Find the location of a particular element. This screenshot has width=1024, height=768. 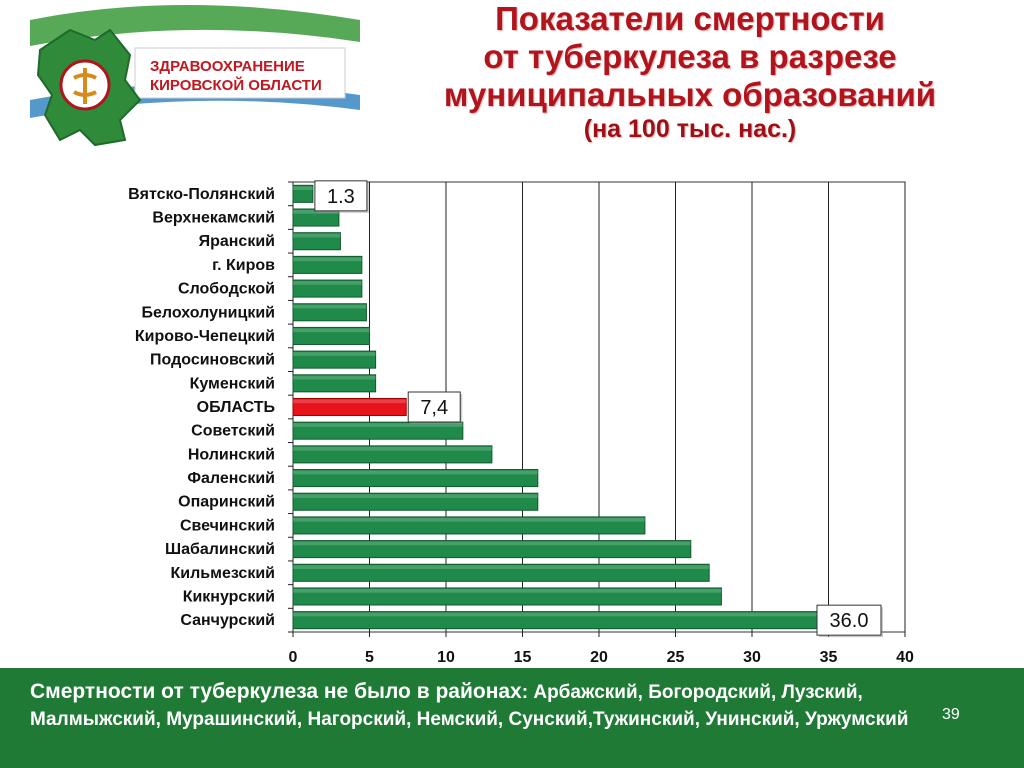

page-number: 39 is located at coordinates (951, 714).